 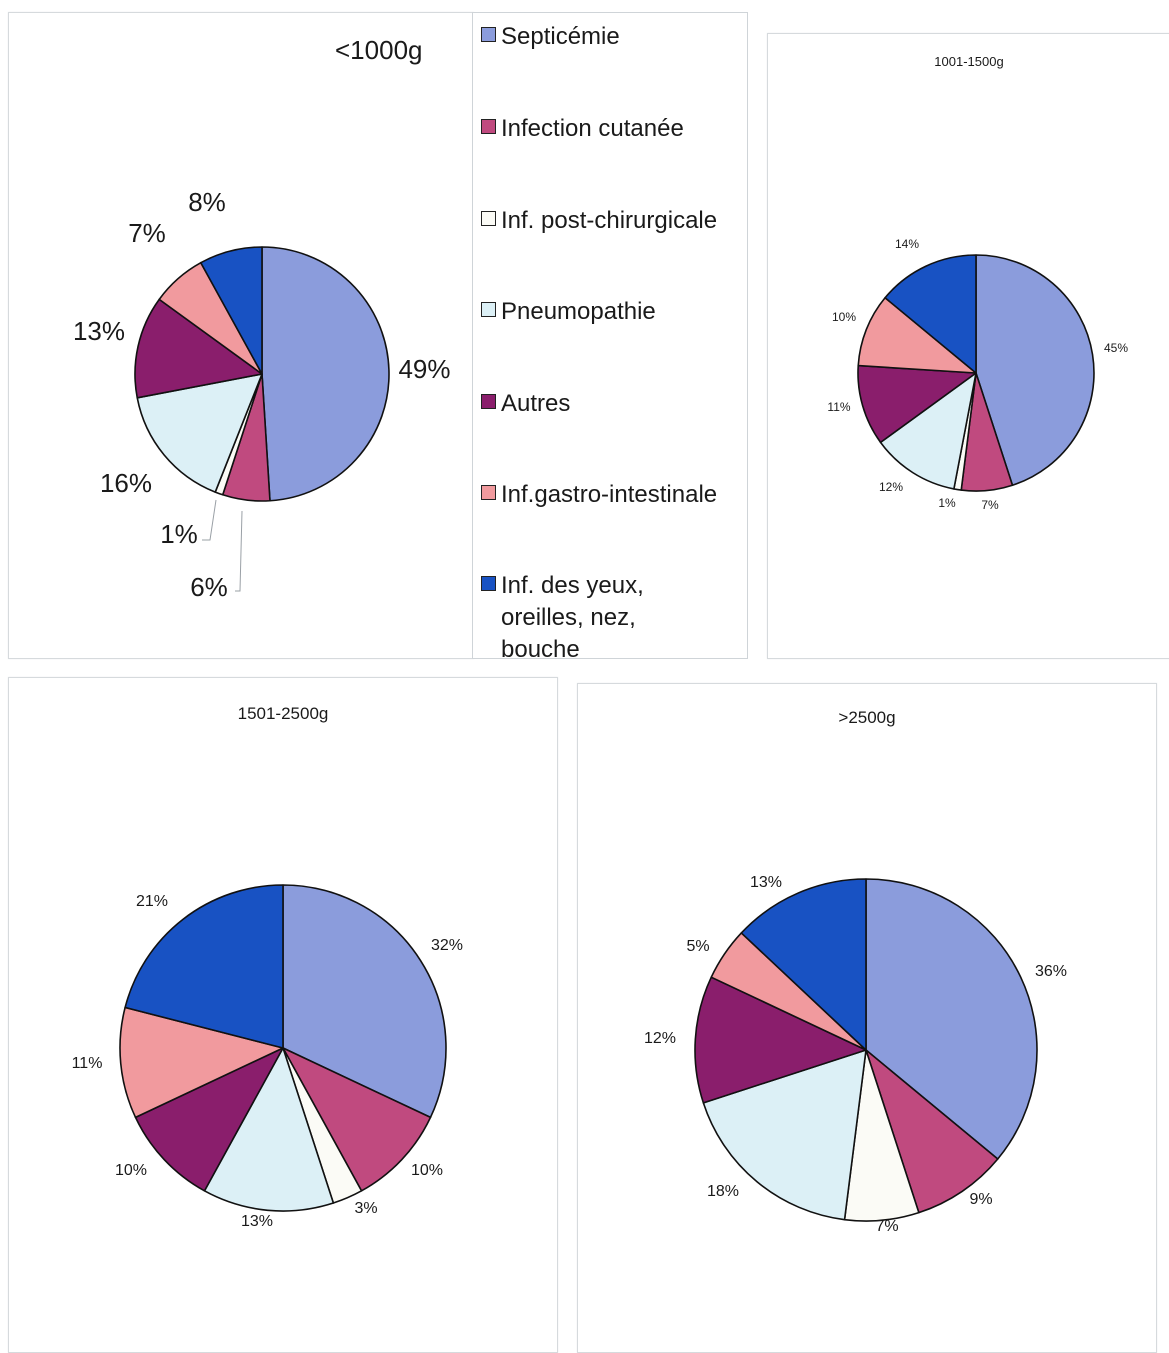 I want to click on pie-chart-under-1000g: 49% 6% 1% 16% 13% 7% 8%, so click(x=262, y=394).